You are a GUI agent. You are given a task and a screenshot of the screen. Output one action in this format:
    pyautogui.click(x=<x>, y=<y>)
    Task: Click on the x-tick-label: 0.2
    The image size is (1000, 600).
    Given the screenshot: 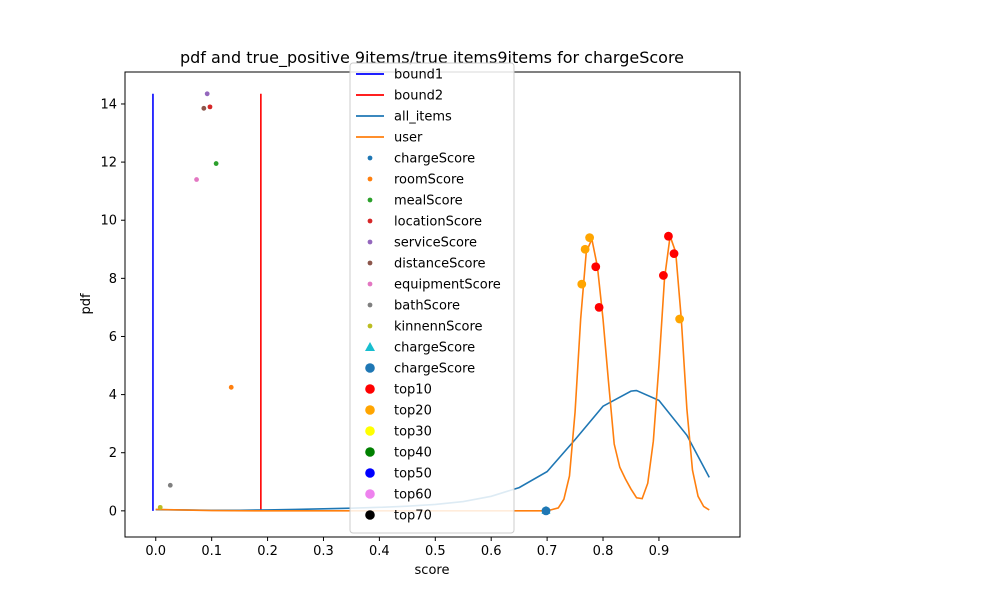 What is the action you would take?
    pyautogui.click(x=267, y=551)
    